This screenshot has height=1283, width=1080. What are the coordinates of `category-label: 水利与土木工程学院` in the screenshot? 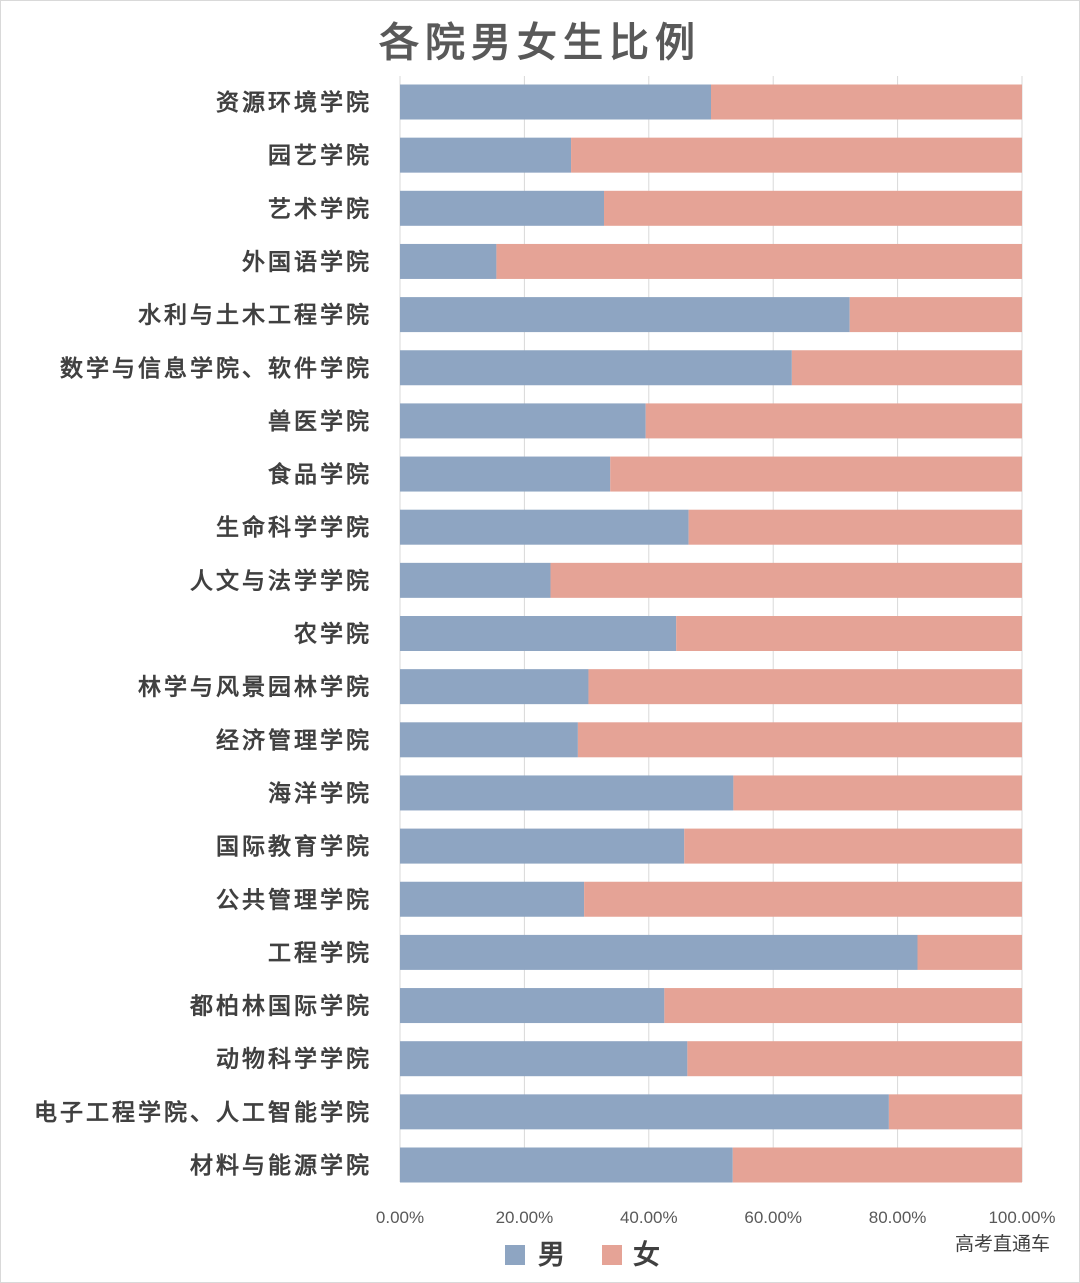 It's located at (255, 315).